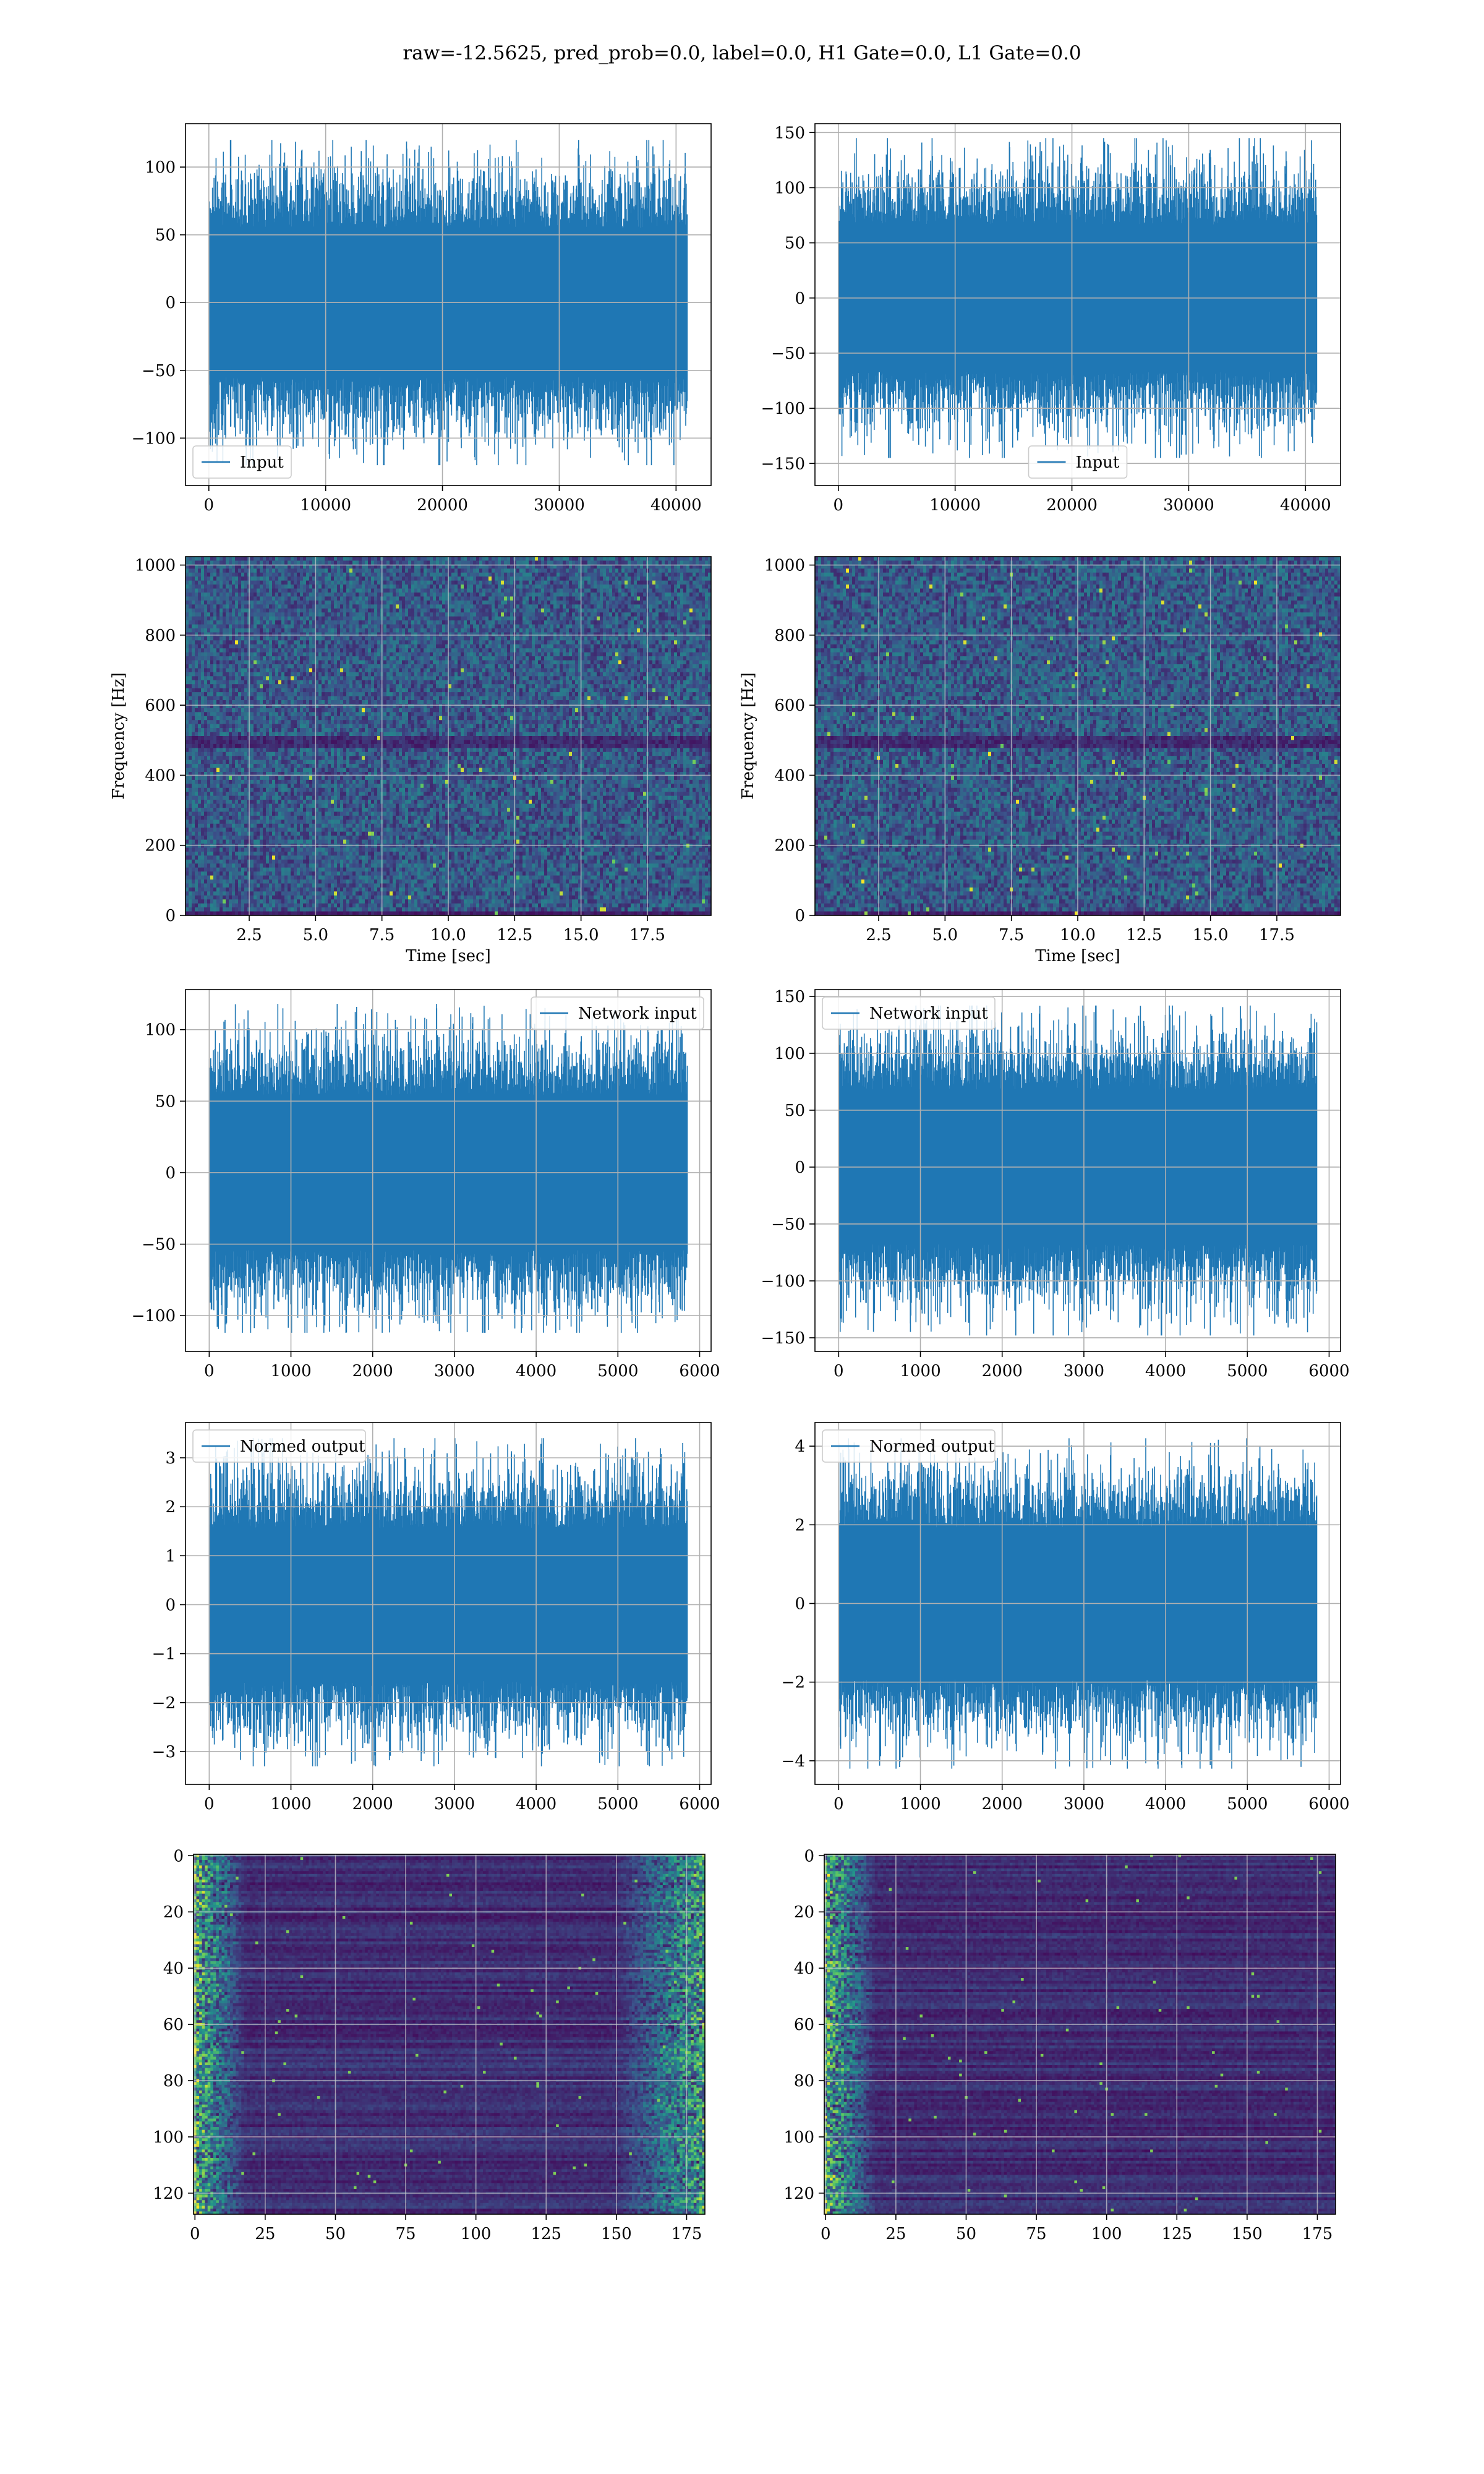 The height and width of the screenshot is (2474, 1484). Describe the element at coordinates (800, 1525) in the screenshot. I see `normed-output-right-ytick-label: 2` at that location.